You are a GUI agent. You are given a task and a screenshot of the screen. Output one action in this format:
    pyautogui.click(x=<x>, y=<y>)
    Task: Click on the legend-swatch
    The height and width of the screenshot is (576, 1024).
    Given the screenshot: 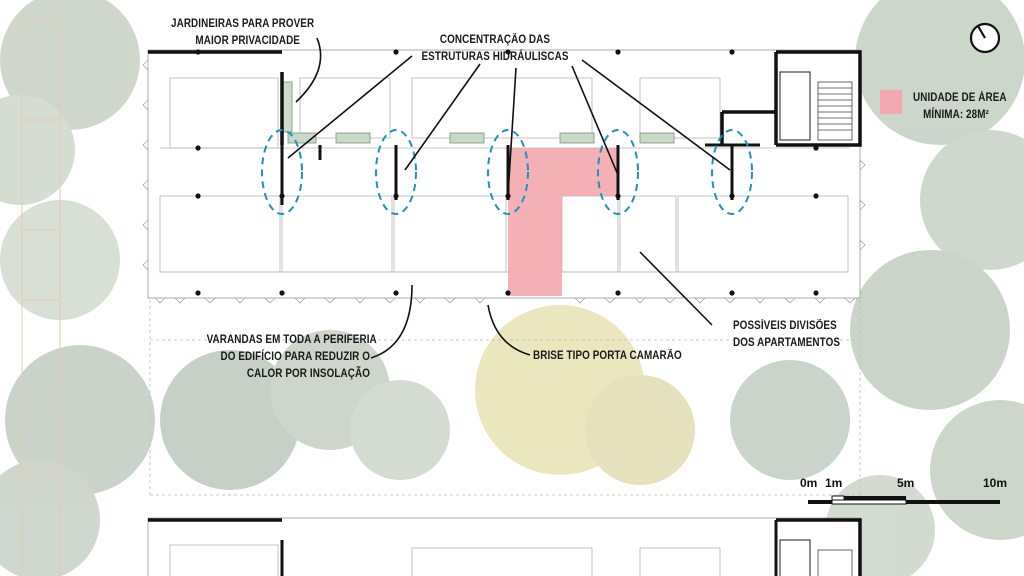 What is the action you would take?
    pyautogui.click(x=891, y=102)
    